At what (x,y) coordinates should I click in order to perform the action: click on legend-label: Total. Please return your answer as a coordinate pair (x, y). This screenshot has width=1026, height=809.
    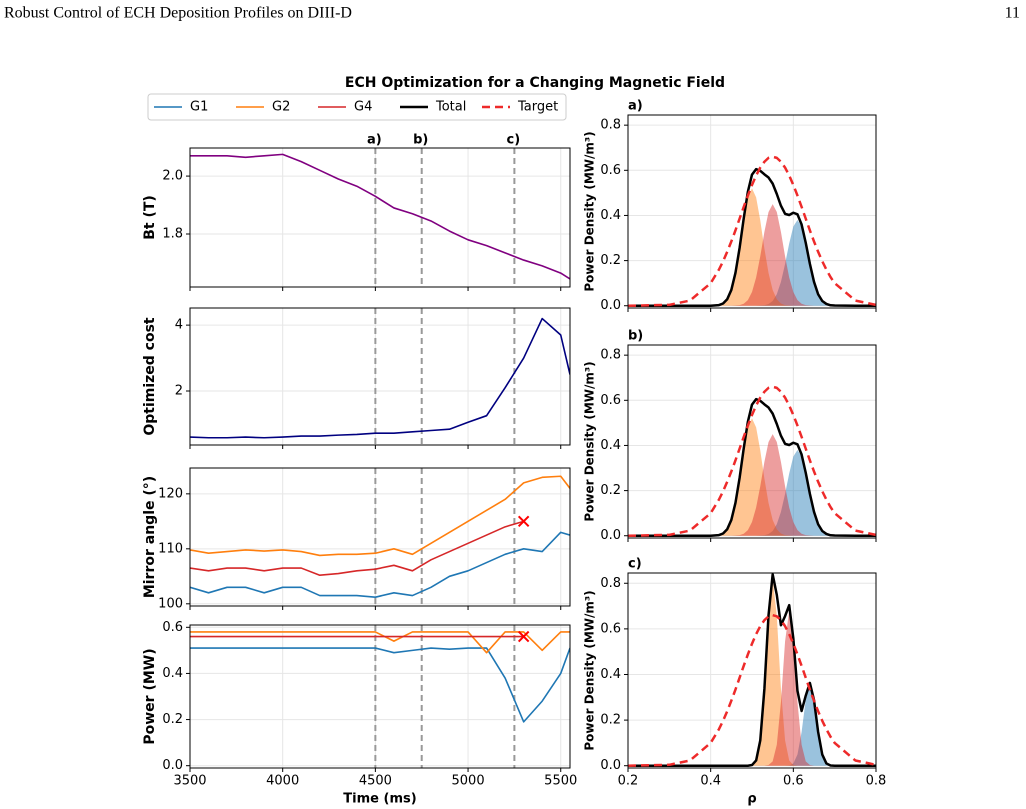
    Looking at the image, I should click on (450, 107).